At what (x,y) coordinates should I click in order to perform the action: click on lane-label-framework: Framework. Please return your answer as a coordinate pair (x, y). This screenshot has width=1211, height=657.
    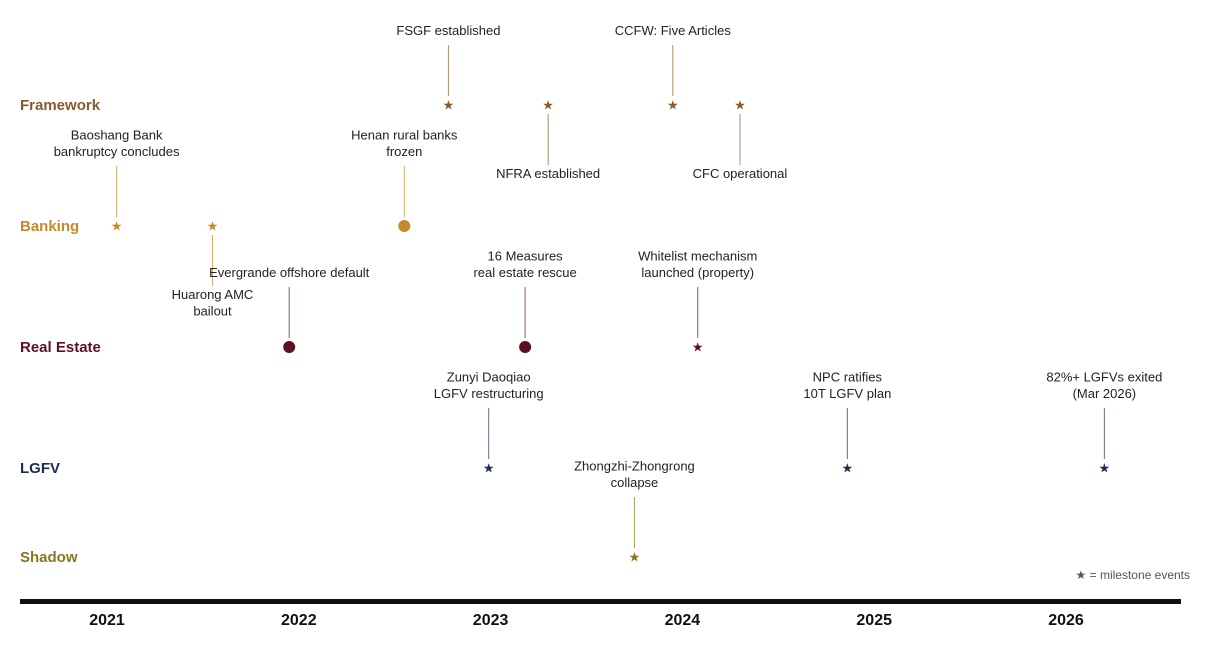
    Looking at the image, I should click on (60, 105).